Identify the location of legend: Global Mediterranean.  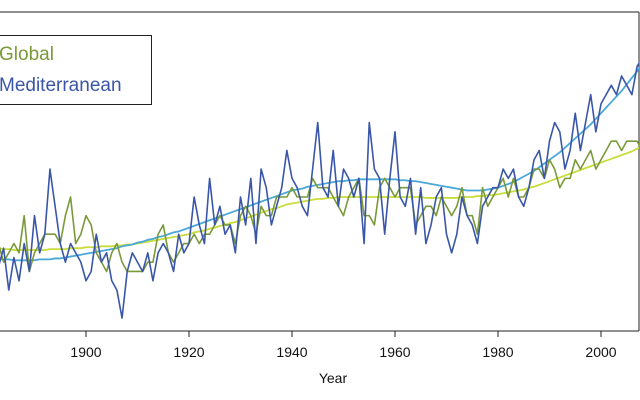
(76, 70).